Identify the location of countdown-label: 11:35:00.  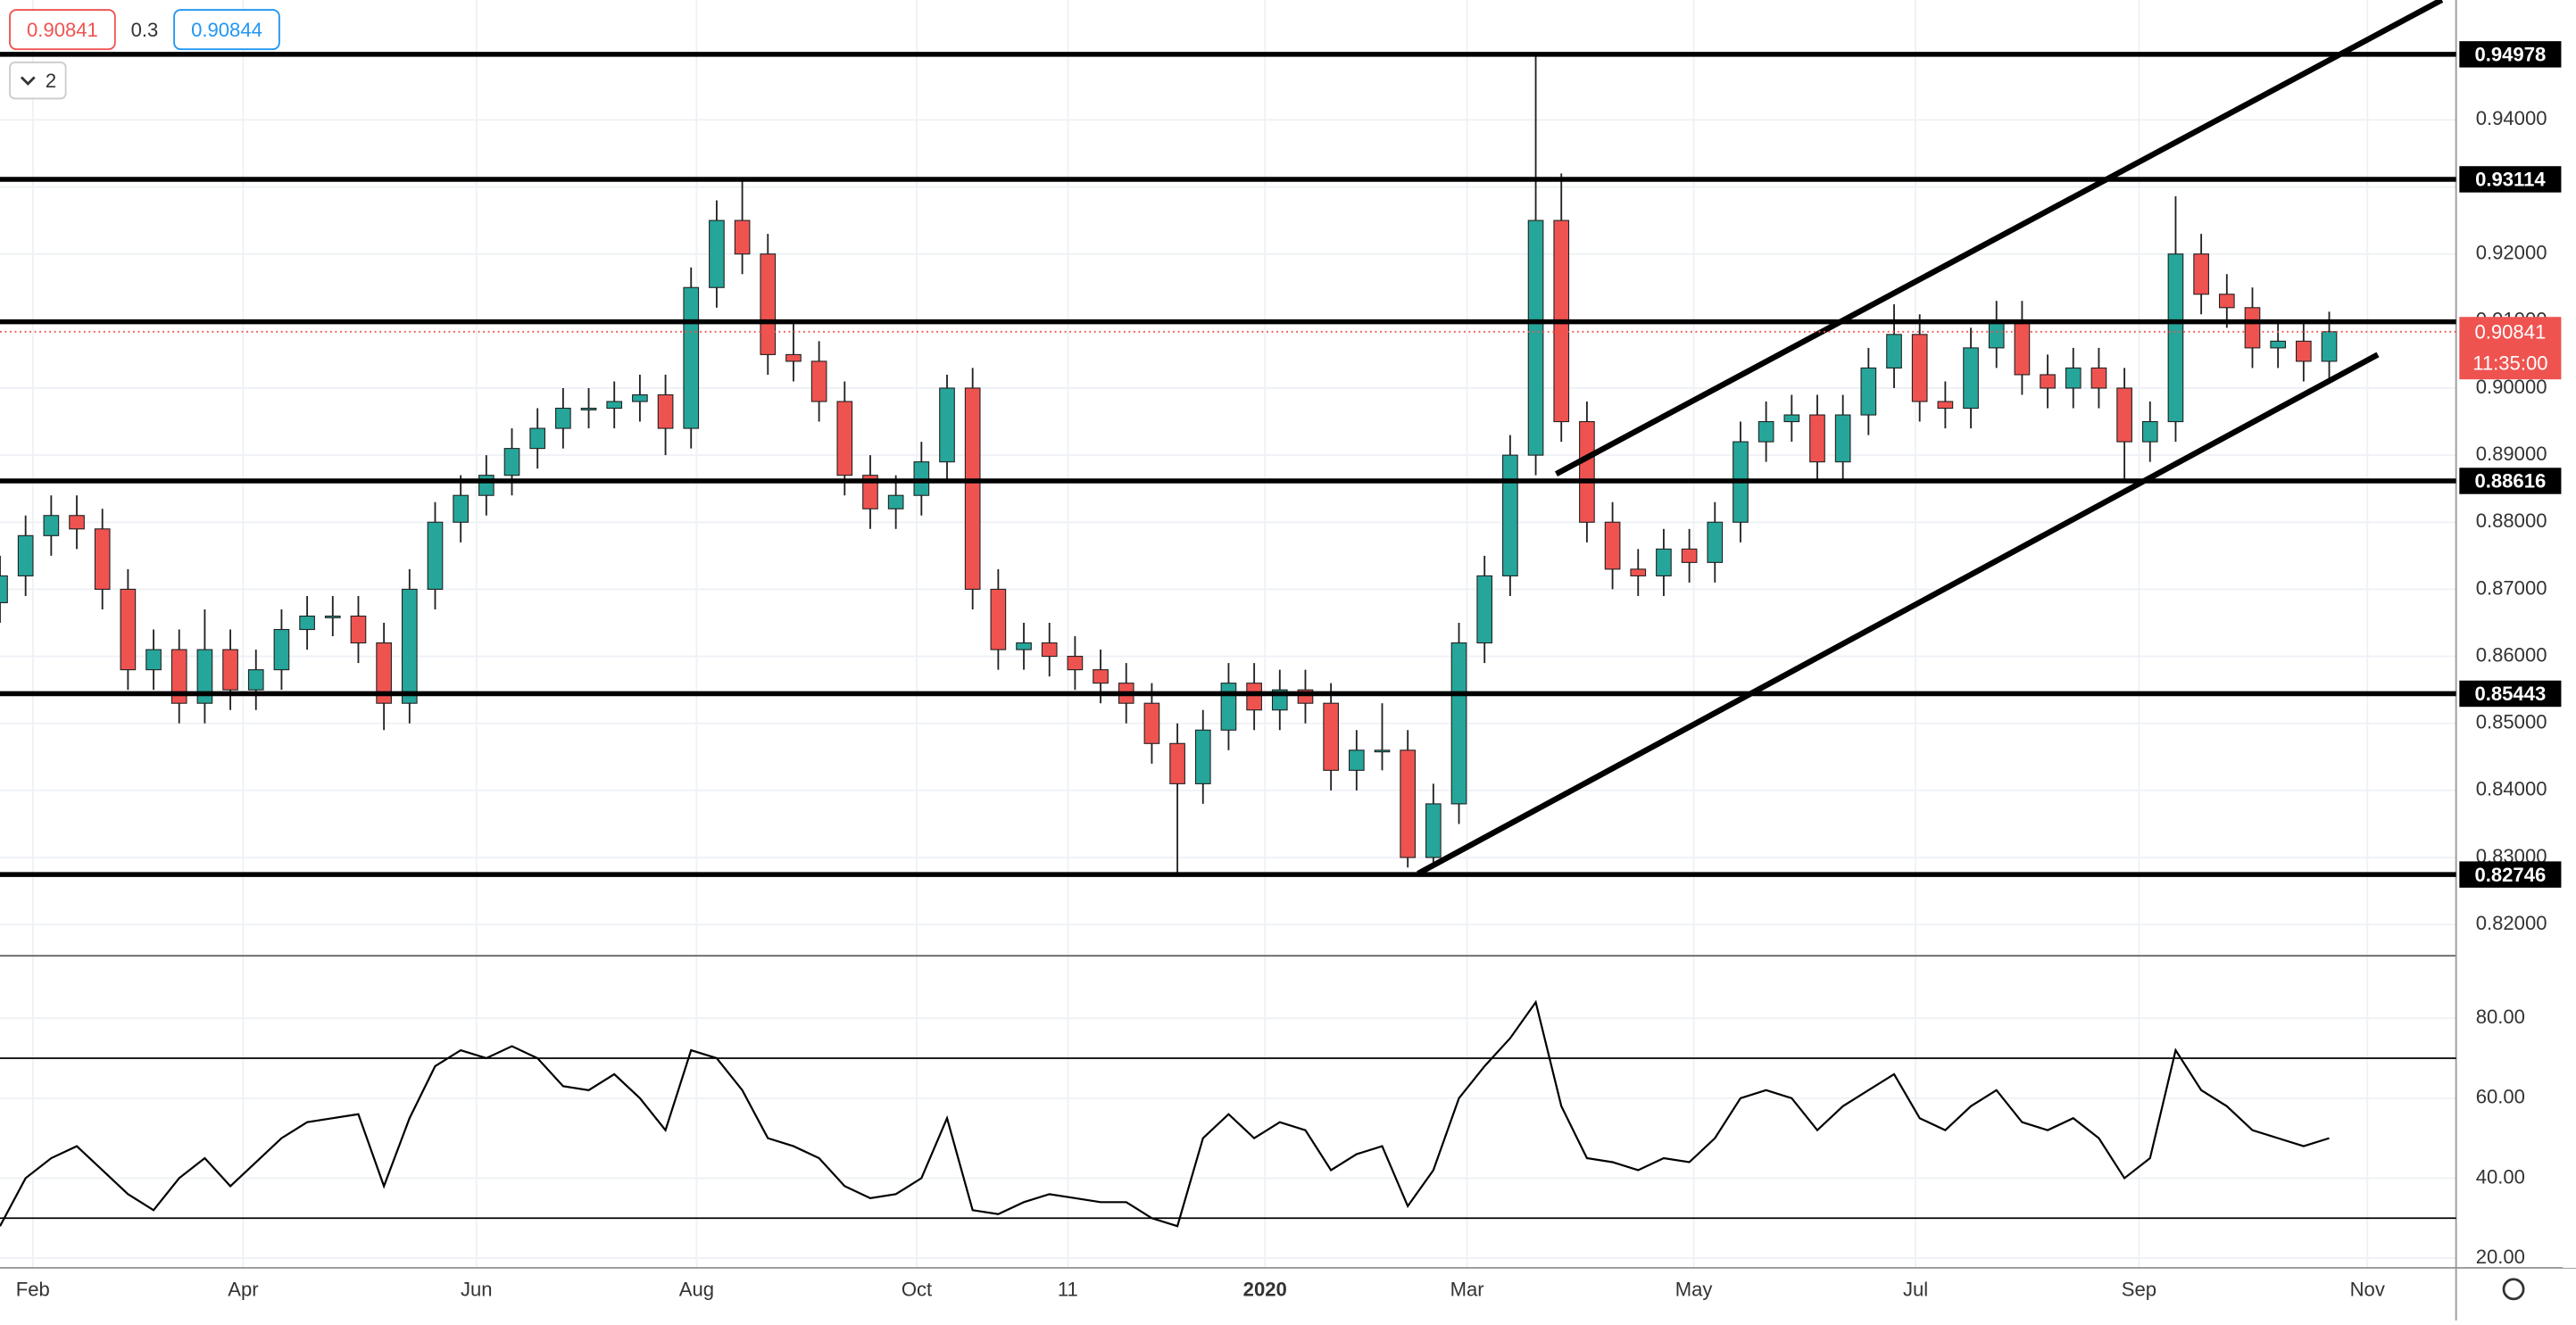
(2510, 363).